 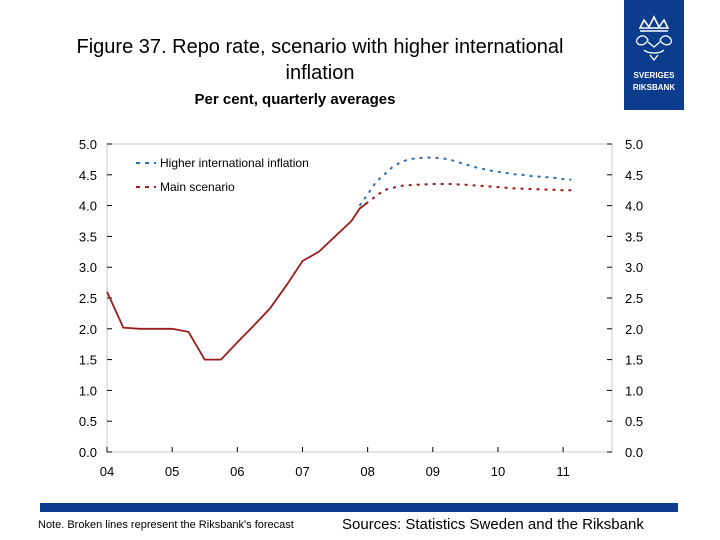 What do you see at coordinates (172, 471) in the screenshot?
I see `x-tick-label: 05` at bounding box center [172, 471].